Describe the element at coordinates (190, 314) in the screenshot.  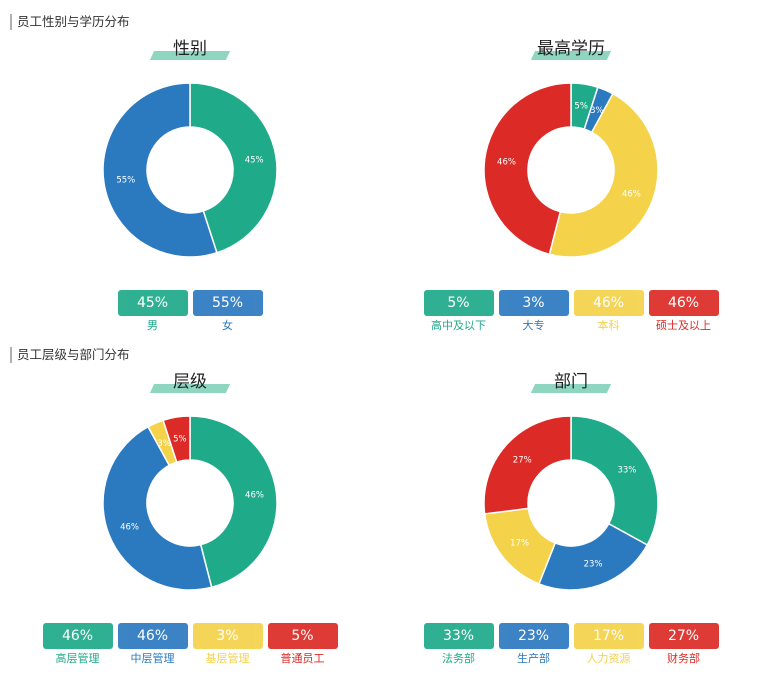
I see `chart-legend: 45% 男 55% 女` at that location.